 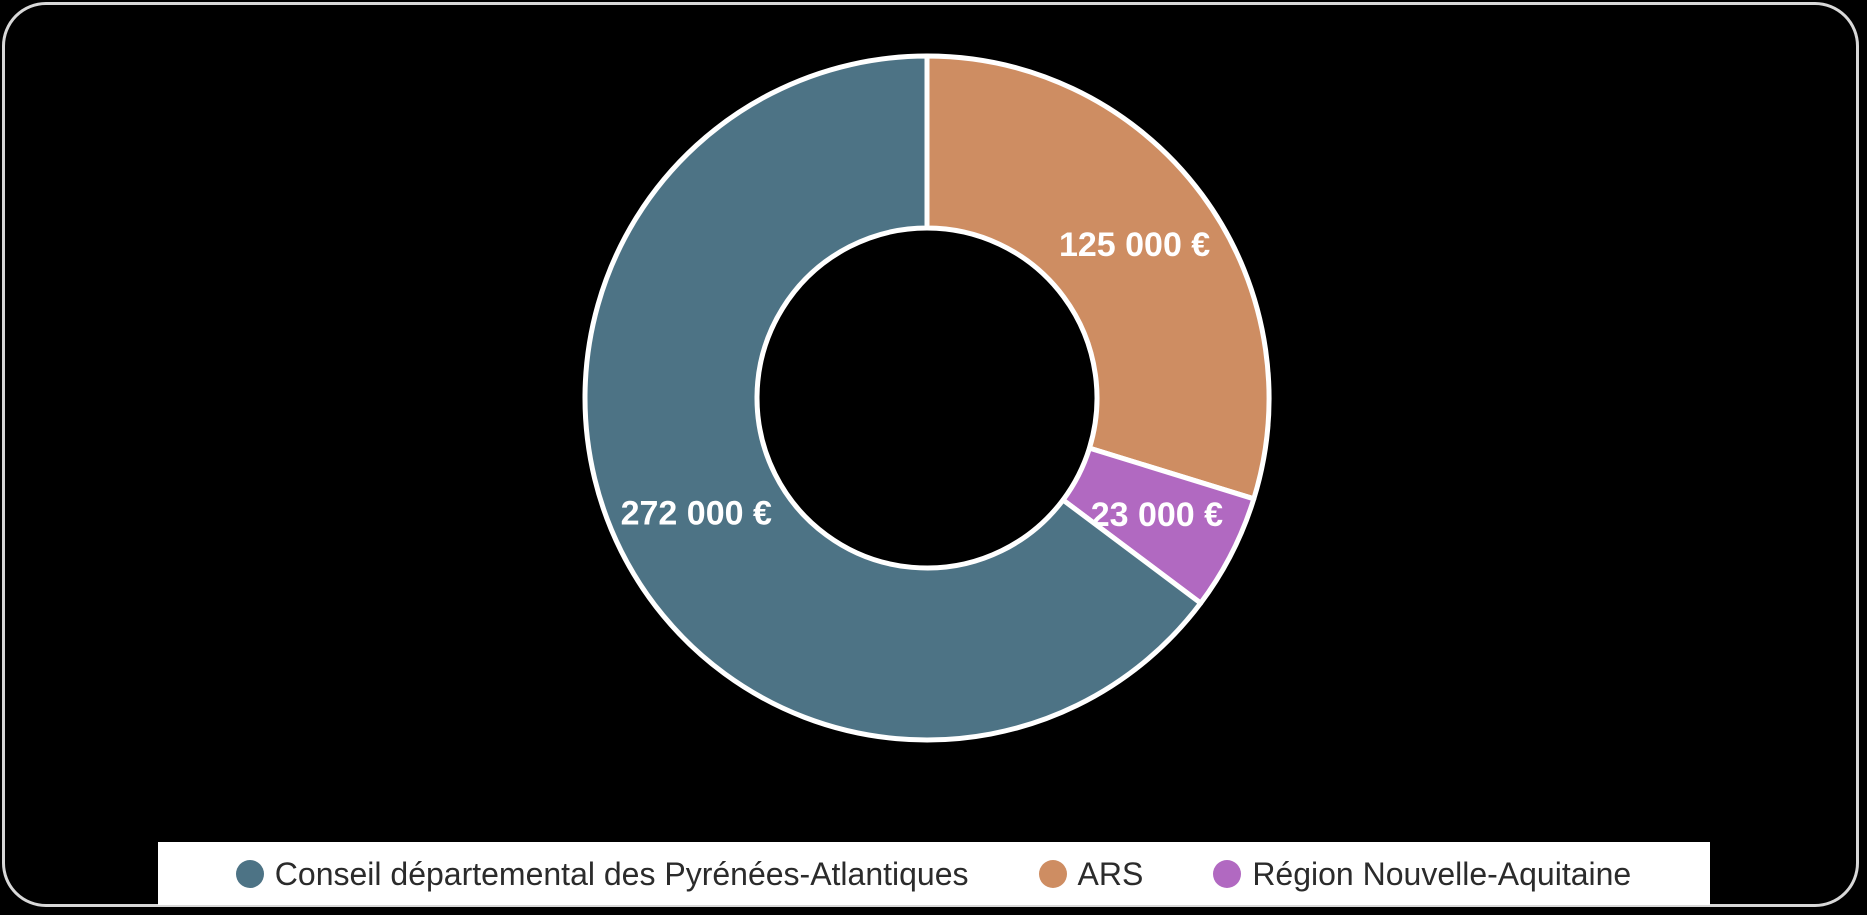 What do you see at coordinates (1110, 873) in the screenshot?
I see `legend-label: ARS` at bounding box center [1110, 873].